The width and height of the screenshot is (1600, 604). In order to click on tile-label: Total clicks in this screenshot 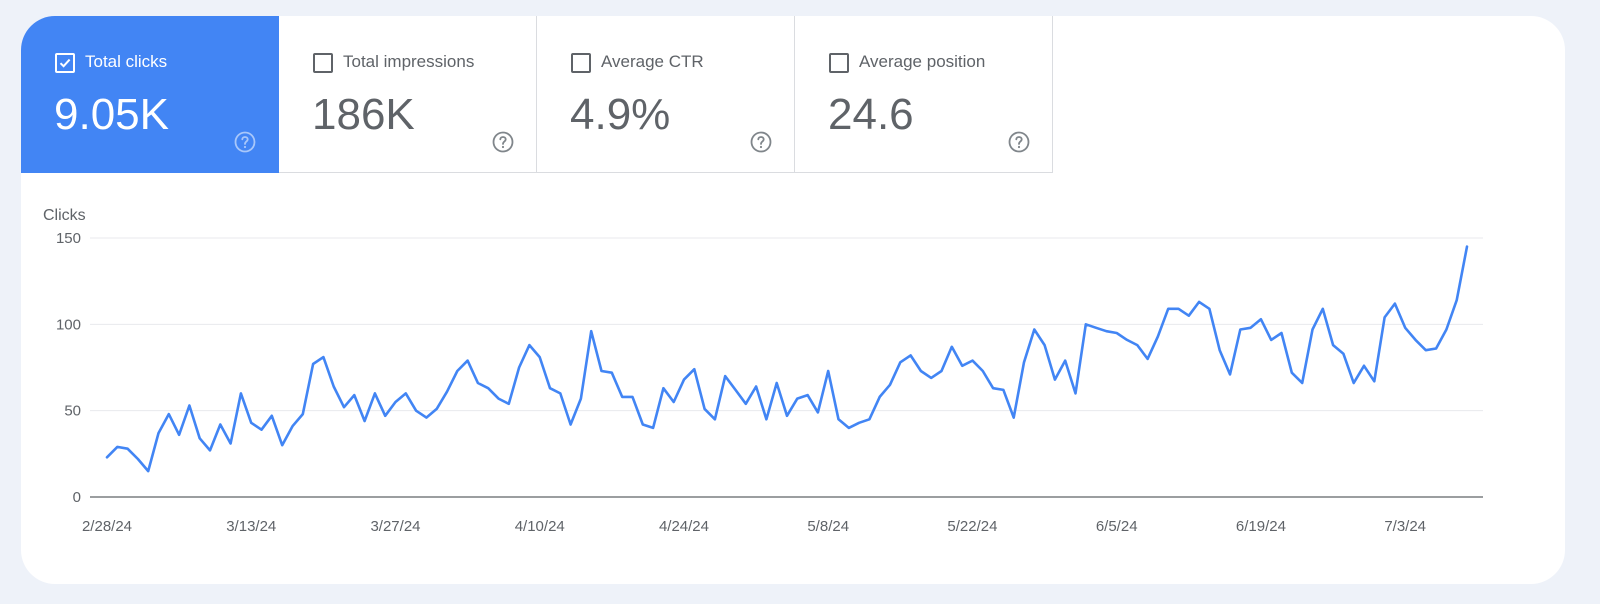, I will do `click(126, 61)`.